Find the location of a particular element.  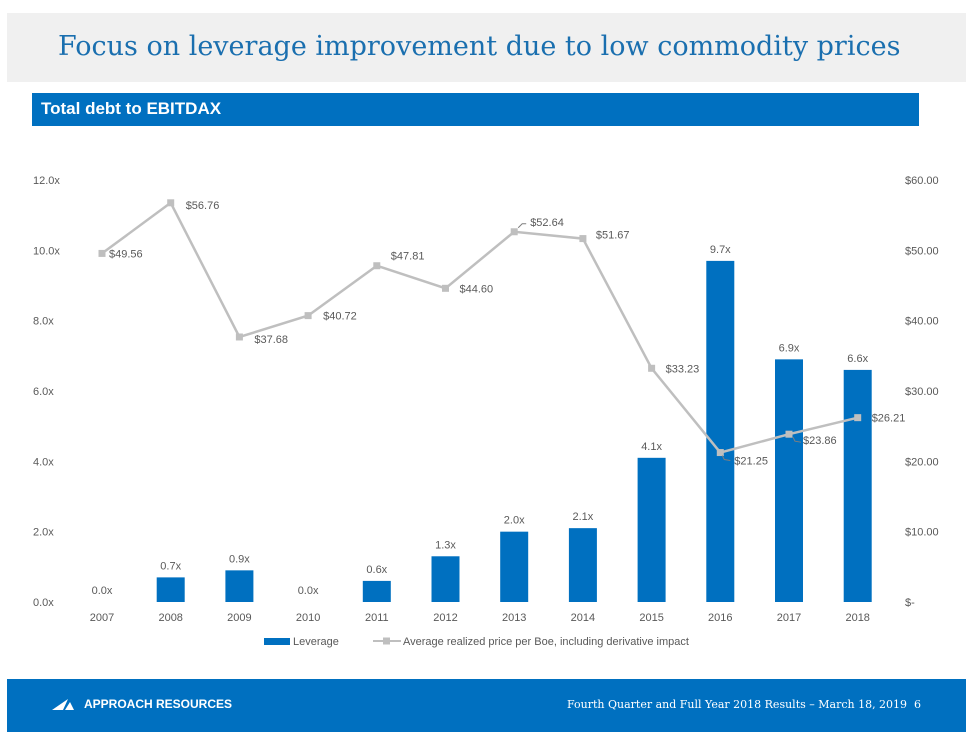

y-left-tick-label: 6.0x is located at coordinates (43, 392).